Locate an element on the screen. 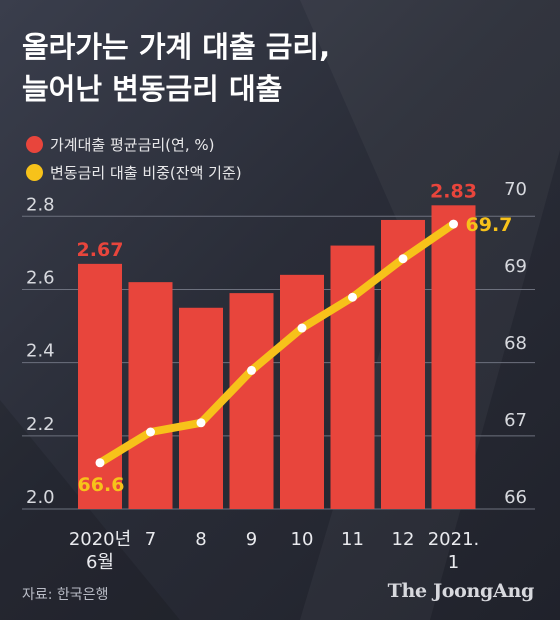 The width and height of the screenshot is (560, 620). line-data-label: 69.7 is located at coordinates (489, 225).